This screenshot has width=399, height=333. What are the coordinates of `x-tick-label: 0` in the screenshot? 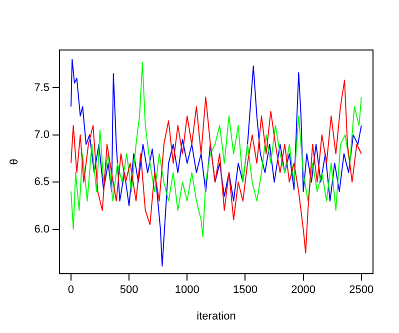 It's located at (71, 290).